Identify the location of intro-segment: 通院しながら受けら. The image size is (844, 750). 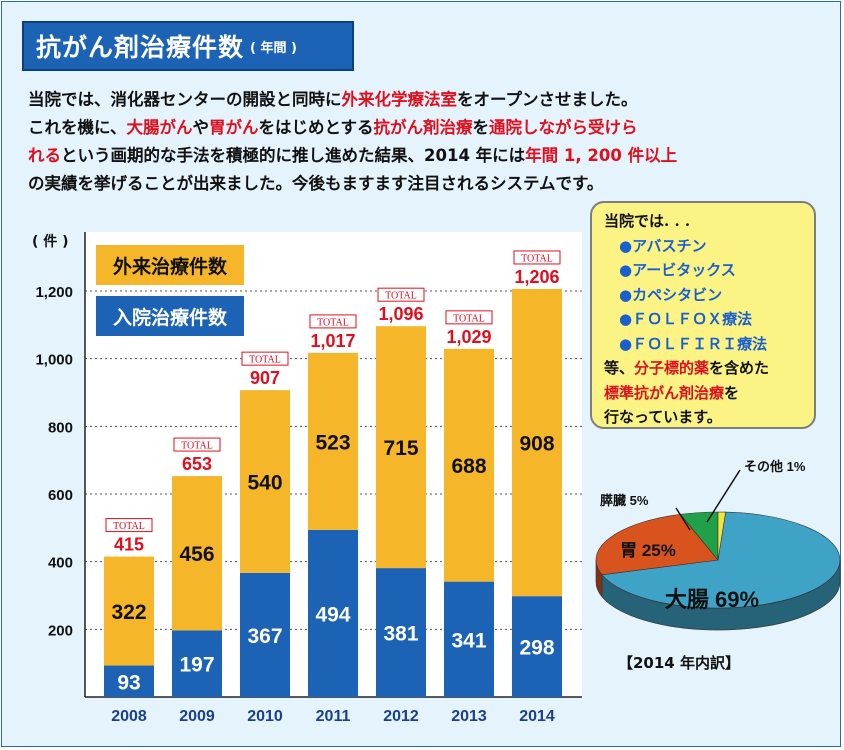
(563, 127).